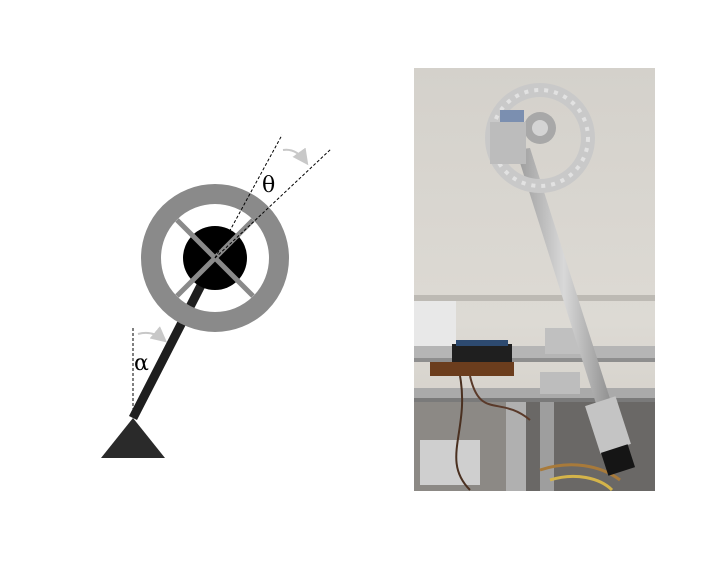  What do you see at coordinates (141, 363) in the screenshot?
I see `alpha-label: α` at bounding box center [141, 363].